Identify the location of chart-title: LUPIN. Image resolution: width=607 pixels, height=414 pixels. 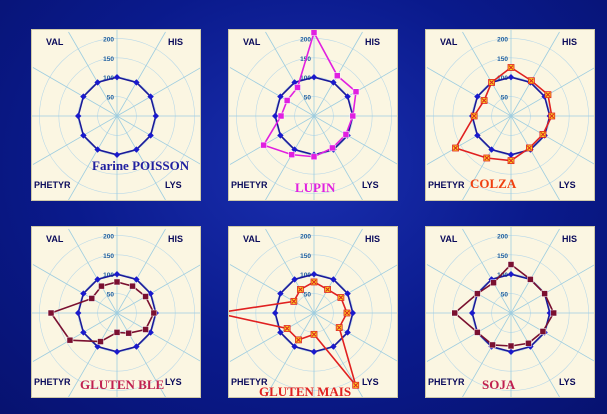
(315, 187).